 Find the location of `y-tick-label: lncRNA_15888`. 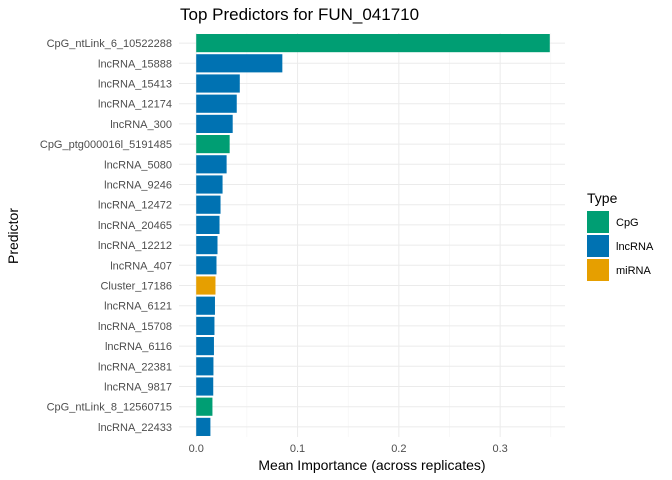

y-tick-label: lncRNA_15888 is located at coordinates (135, 64).